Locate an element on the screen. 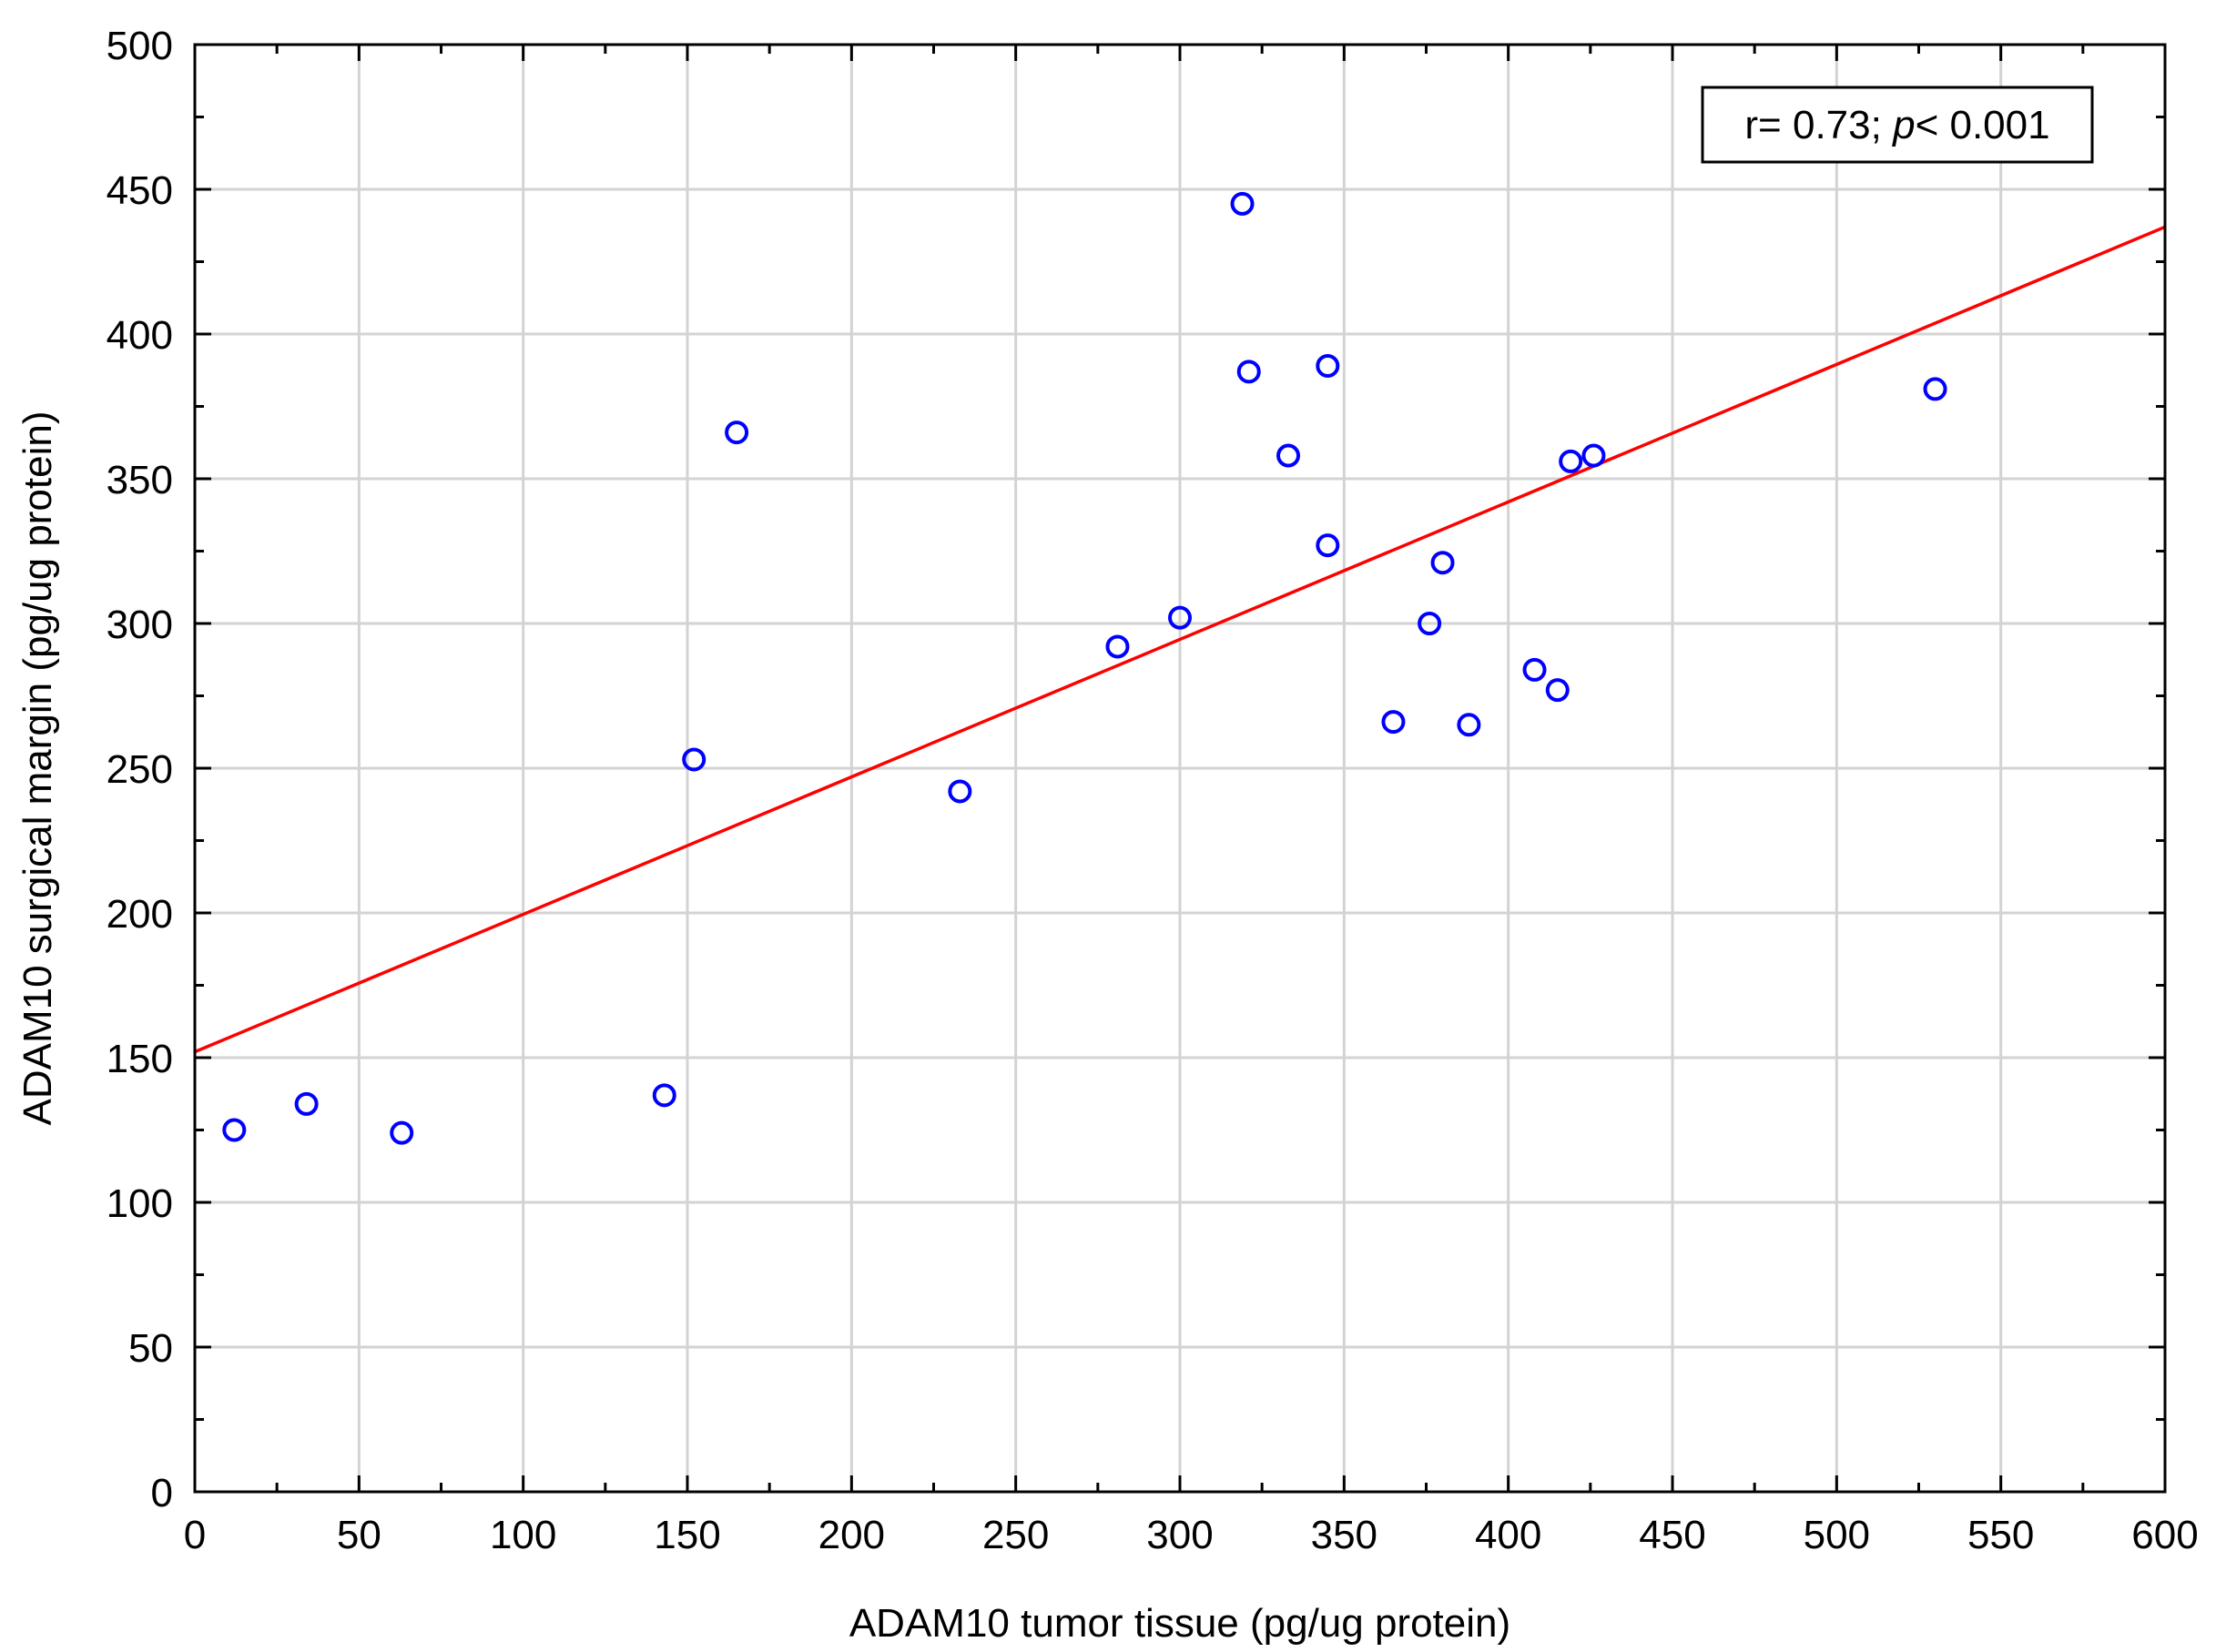  y-tick-label: 450 is located at coordinates (140, 191).